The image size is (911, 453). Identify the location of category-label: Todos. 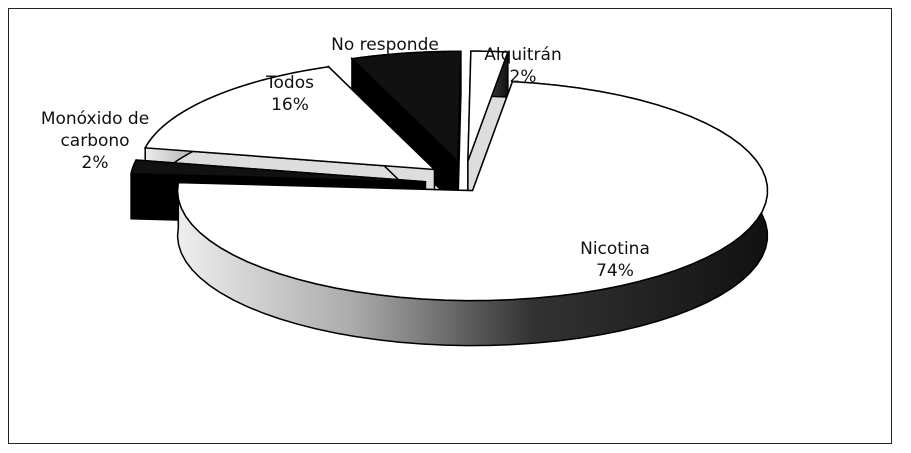
(290, 83).